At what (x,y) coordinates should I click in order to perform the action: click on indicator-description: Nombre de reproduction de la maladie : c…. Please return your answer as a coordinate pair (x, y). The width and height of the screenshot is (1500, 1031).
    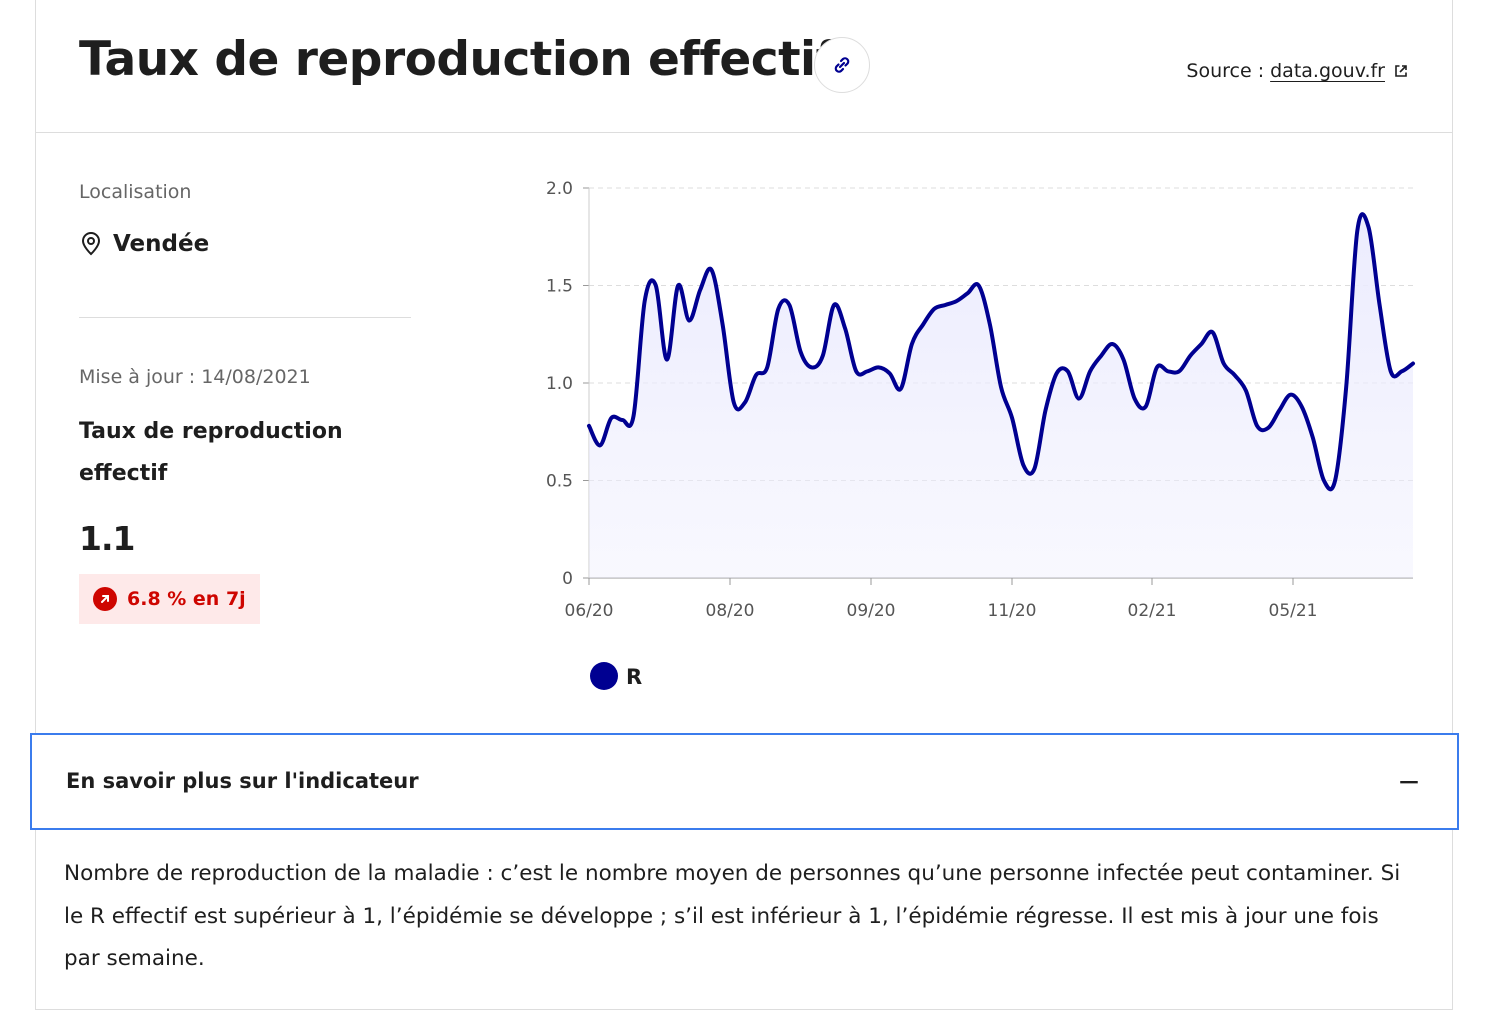
    Looking at the image, I should click on (732, 916).